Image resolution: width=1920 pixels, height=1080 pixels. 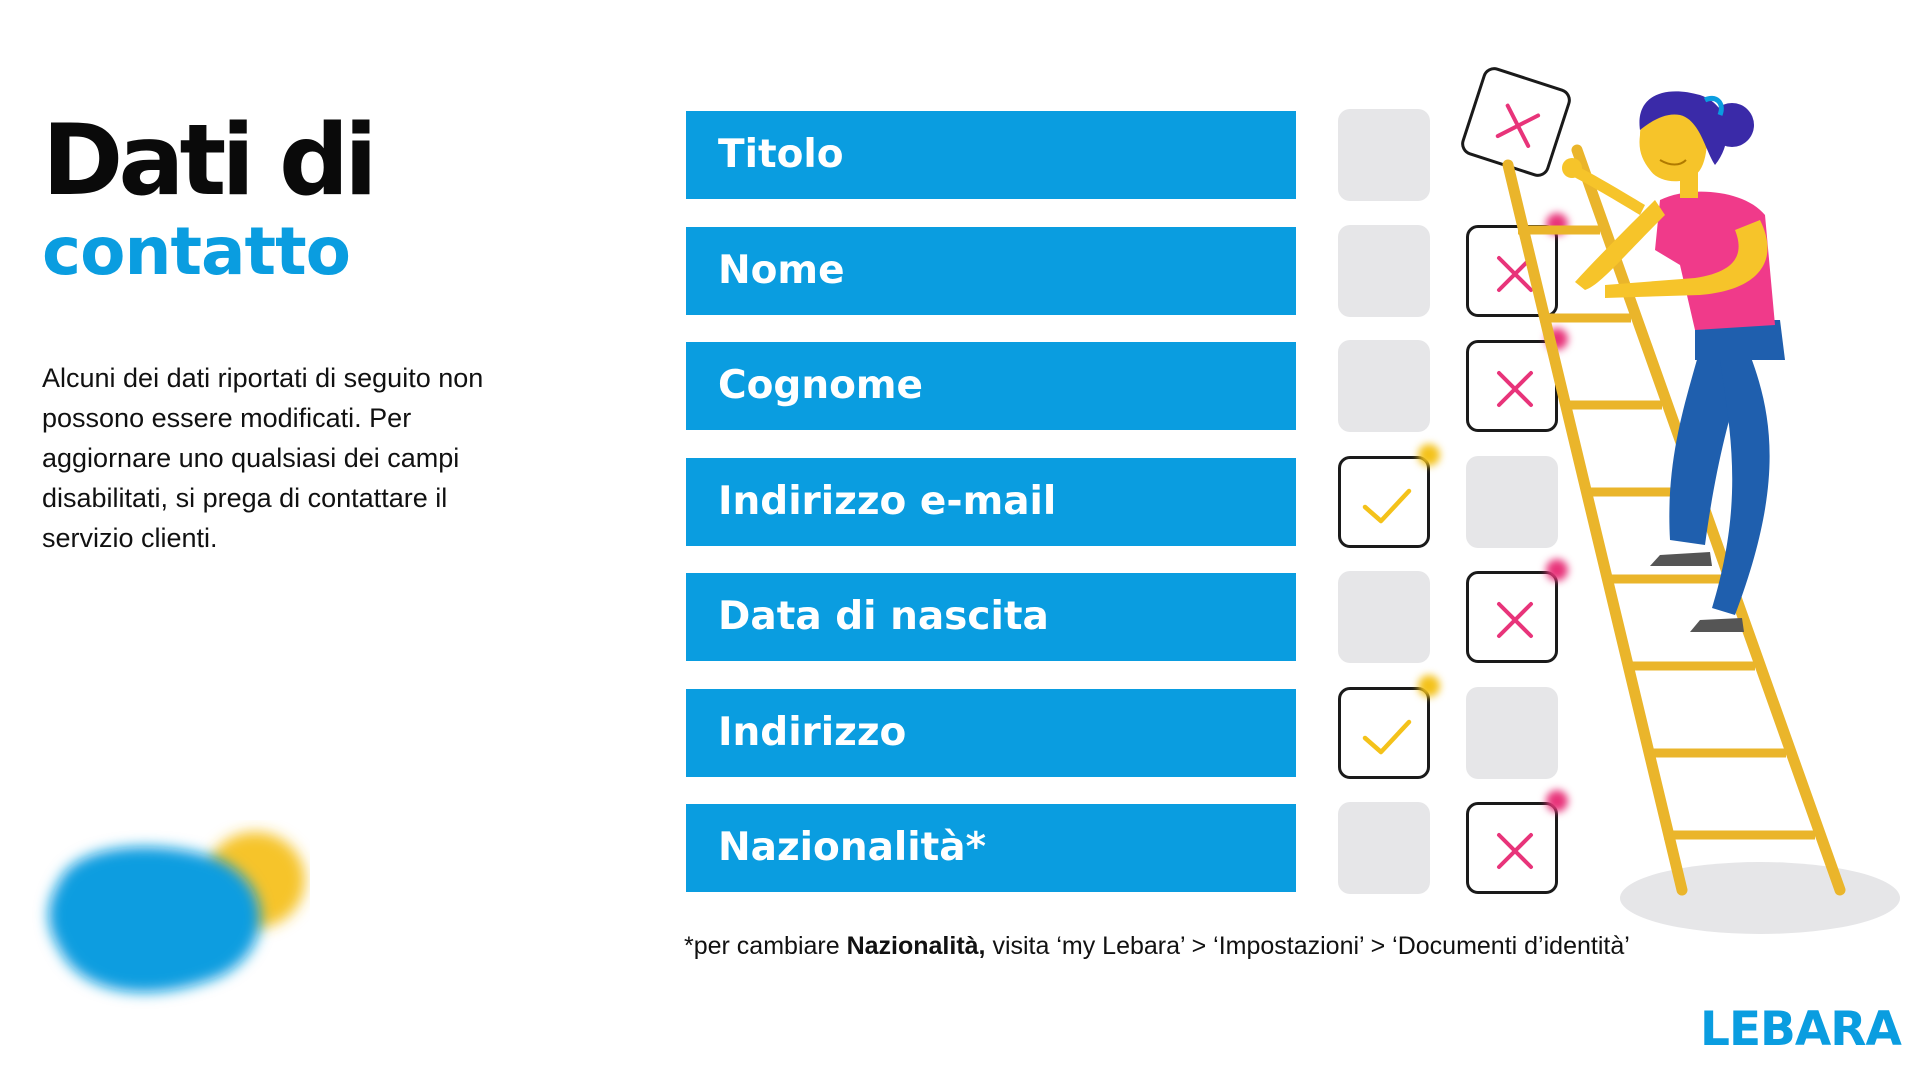 I want to click on lebara-logo: LEBARA, so click(x=1801, y=1029).